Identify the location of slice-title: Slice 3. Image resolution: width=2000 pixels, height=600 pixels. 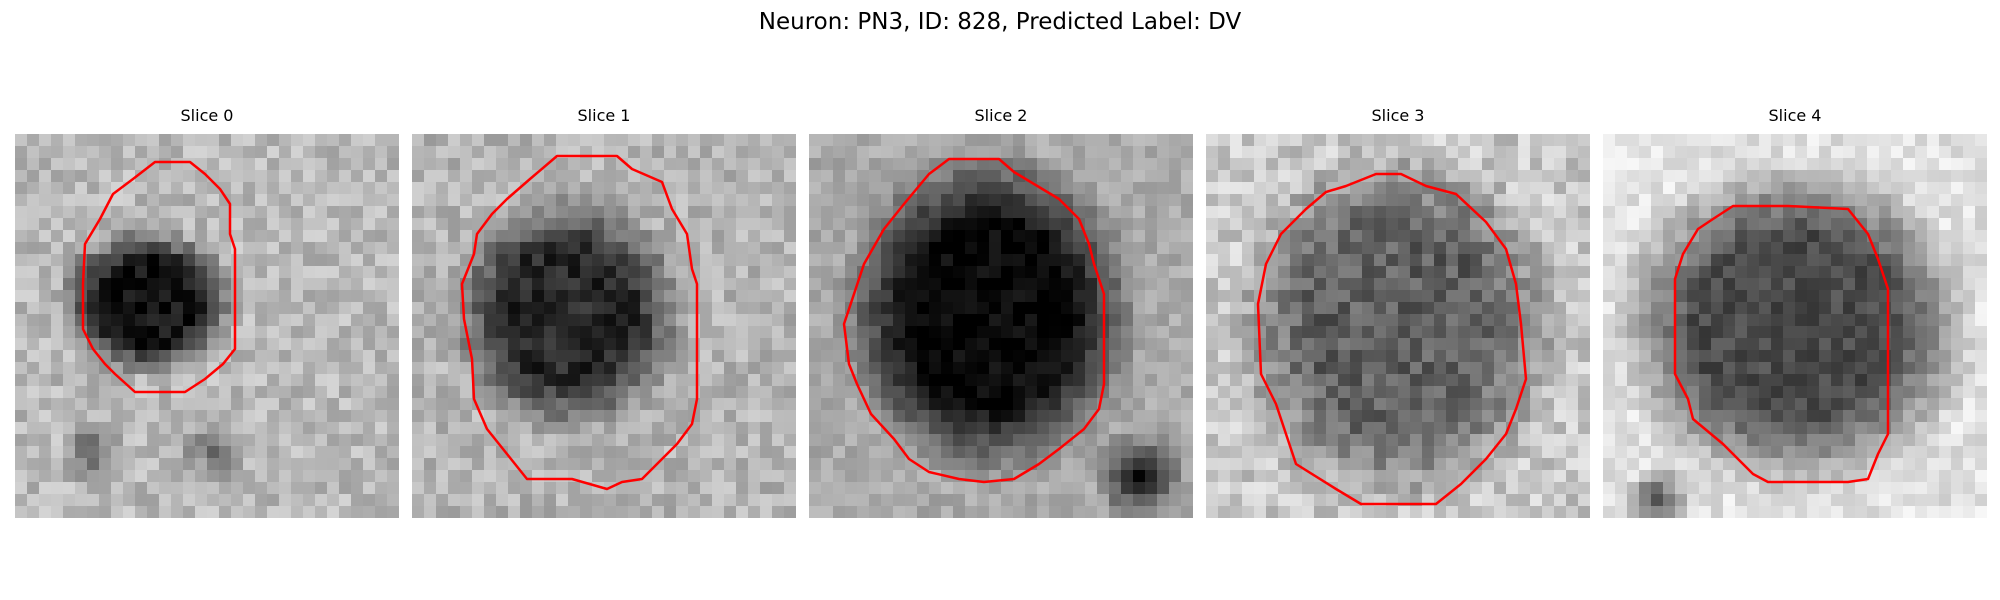
(1398, 115).